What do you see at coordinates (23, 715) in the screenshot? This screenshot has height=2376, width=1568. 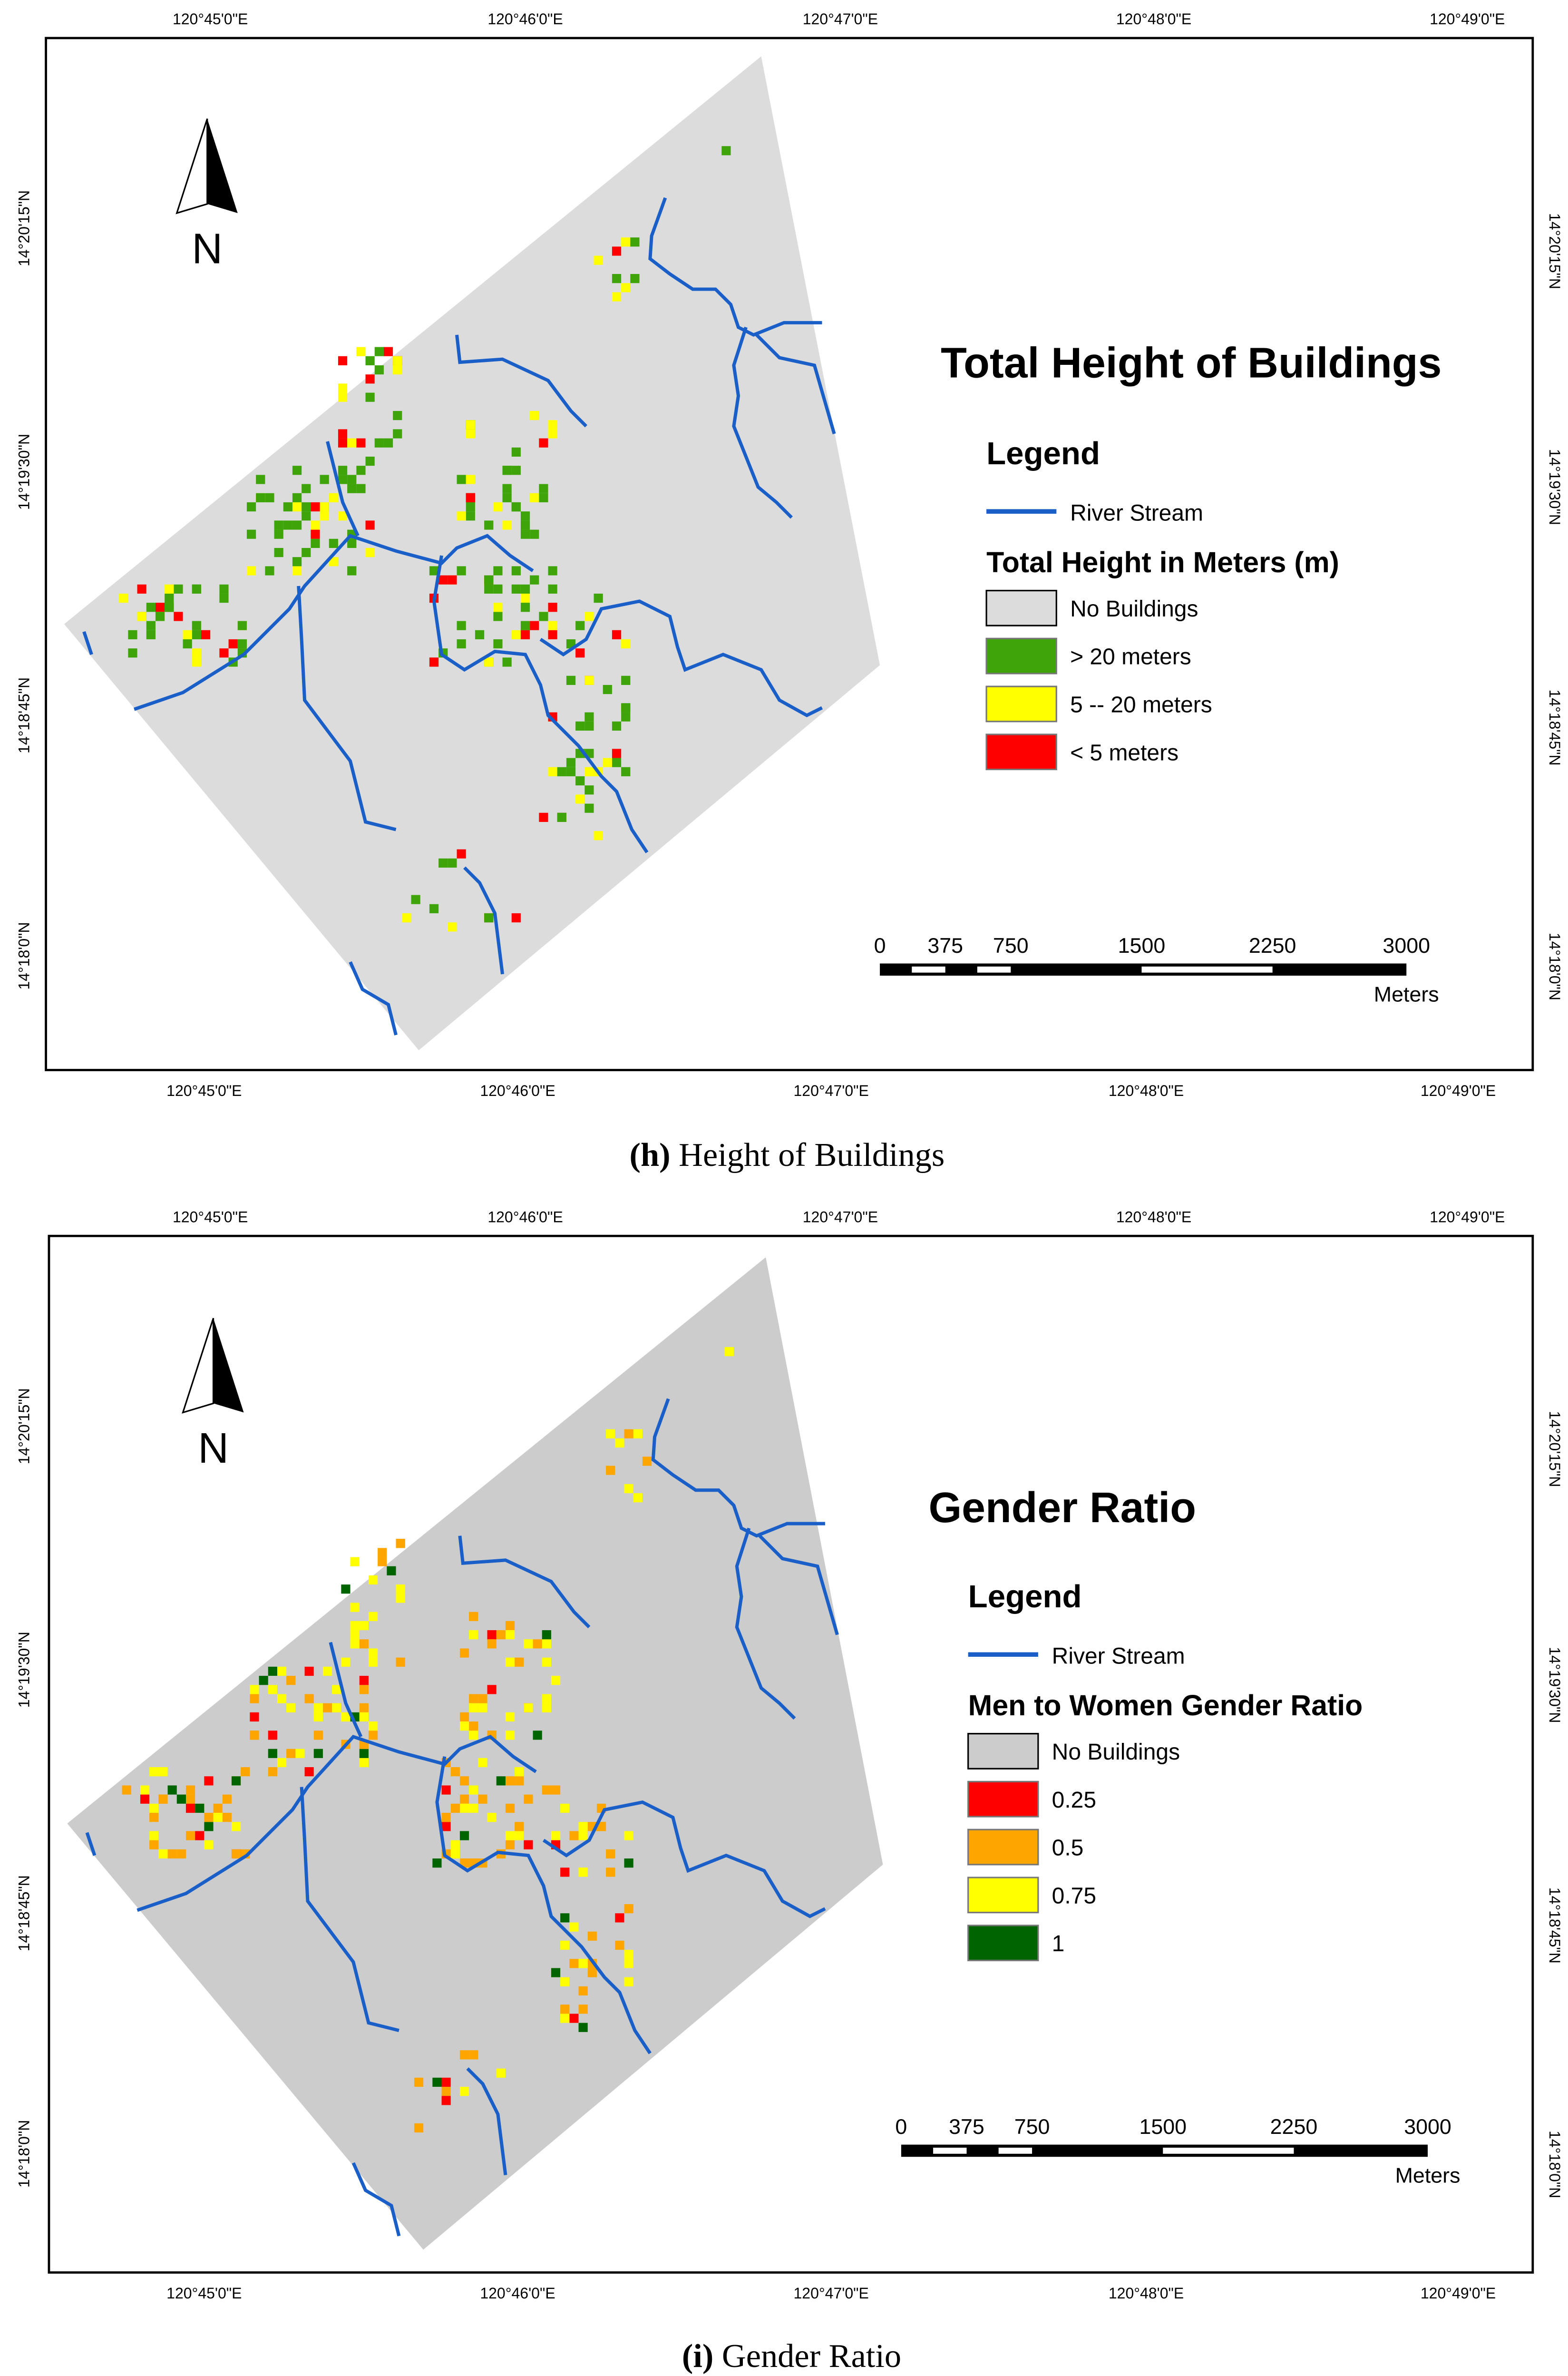 I see `latitude-label: 14°18'45"N` at bounding box center [23, 715].